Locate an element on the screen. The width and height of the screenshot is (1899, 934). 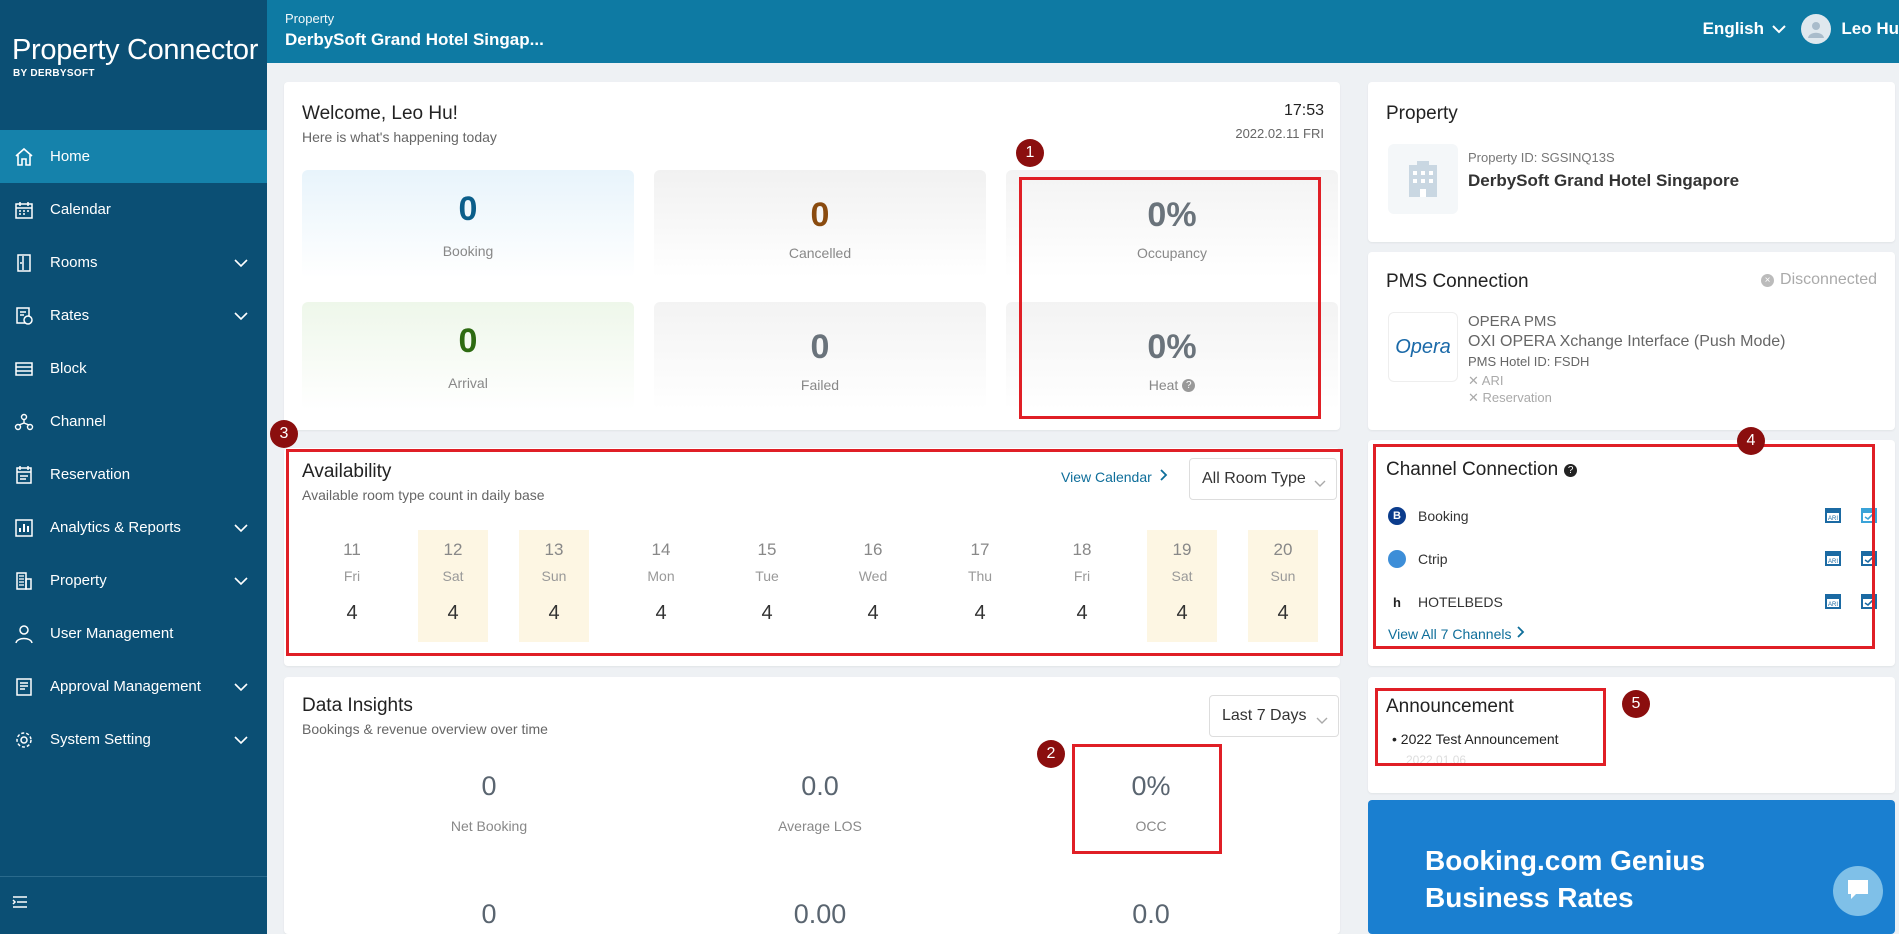
sidebar-item-user-management: User Management is located at coordinates (133, 633).